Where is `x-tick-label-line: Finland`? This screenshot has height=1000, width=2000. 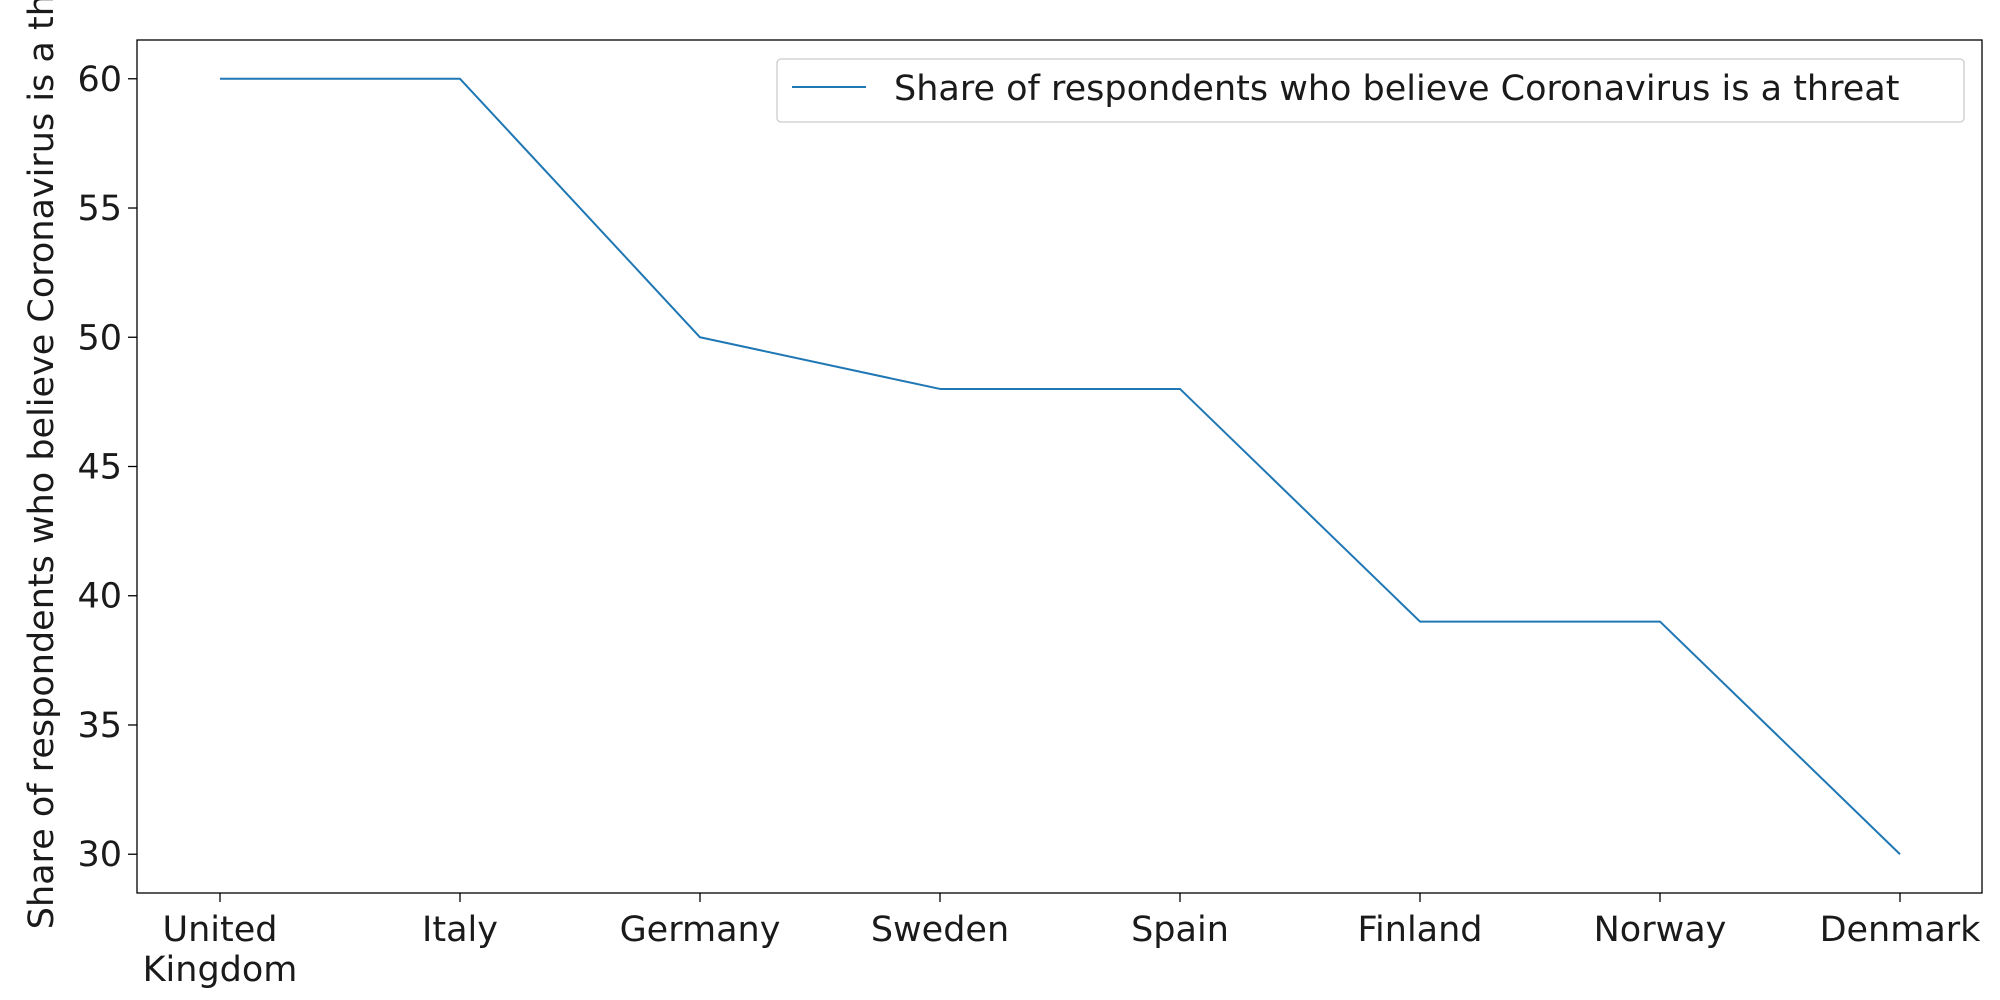
x-tick-label-line: Finland is located at coordinates (1419, 930).